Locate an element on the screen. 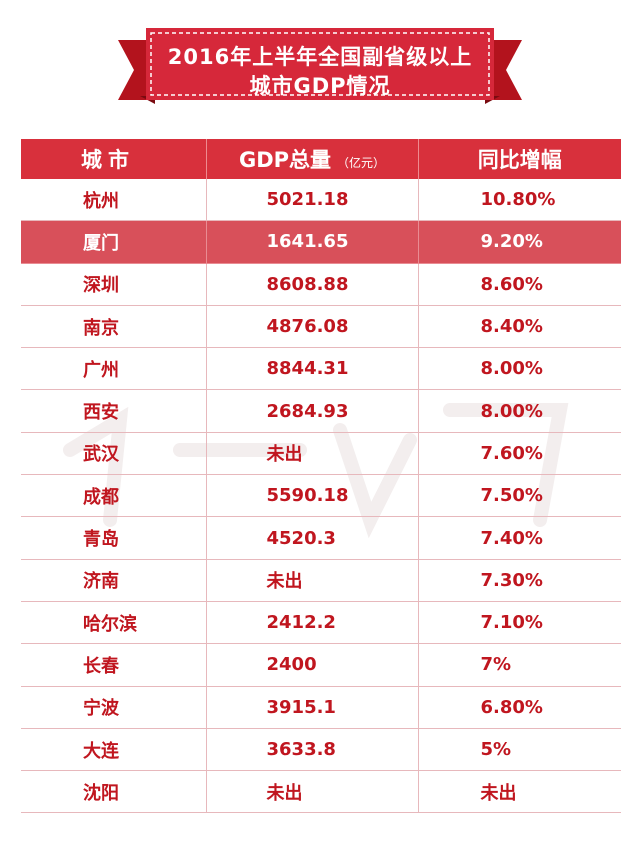 Image resolution: width=640 pixels, height=852 pixels. table-row: 大连 3633.8 5% is located at coordinates (321, 750).